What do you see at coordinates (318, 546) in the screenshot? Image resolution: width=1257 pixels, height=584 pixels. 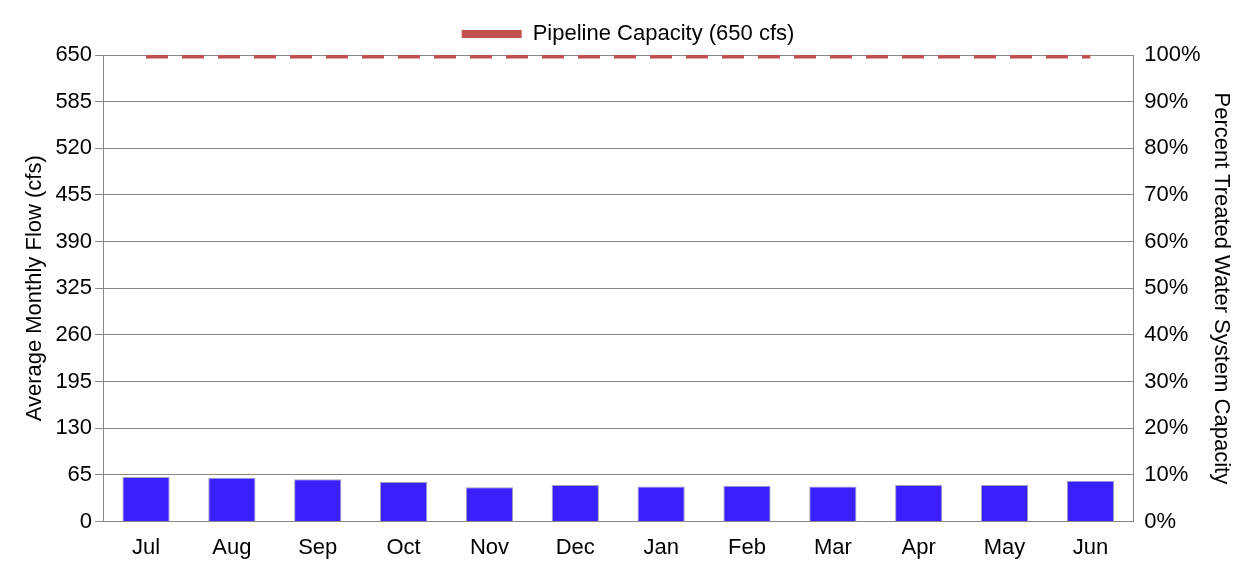 I see `x-tick-label: Sep` at bounding box center [318, 546].